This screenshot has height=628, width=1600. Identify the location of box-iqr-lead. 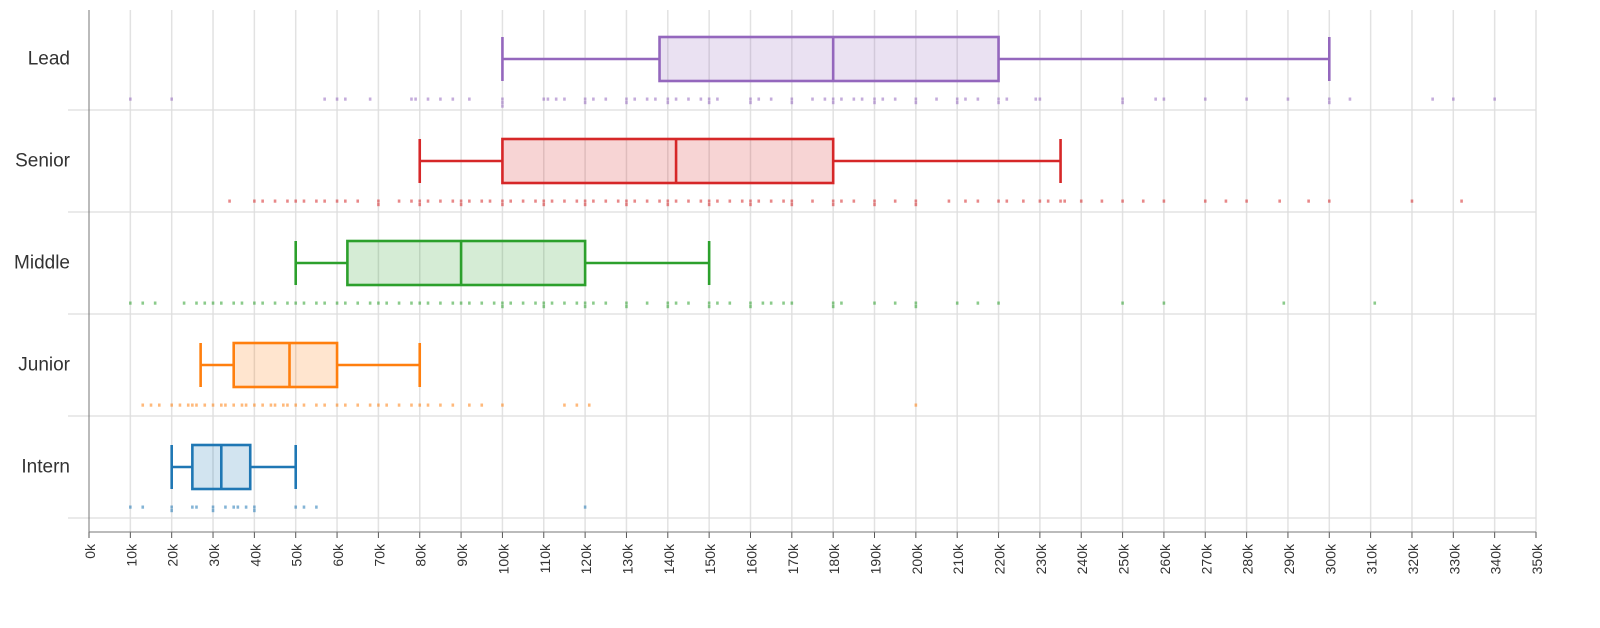
(829, 59).